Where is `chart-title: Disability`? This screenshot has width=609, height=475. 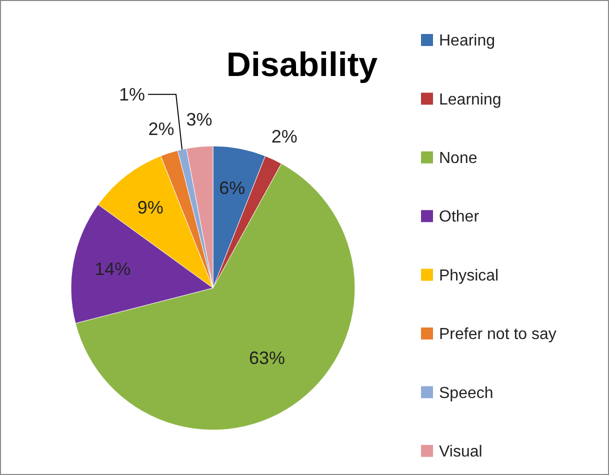
chart-title: Disability is located at coordinates (302, 65).